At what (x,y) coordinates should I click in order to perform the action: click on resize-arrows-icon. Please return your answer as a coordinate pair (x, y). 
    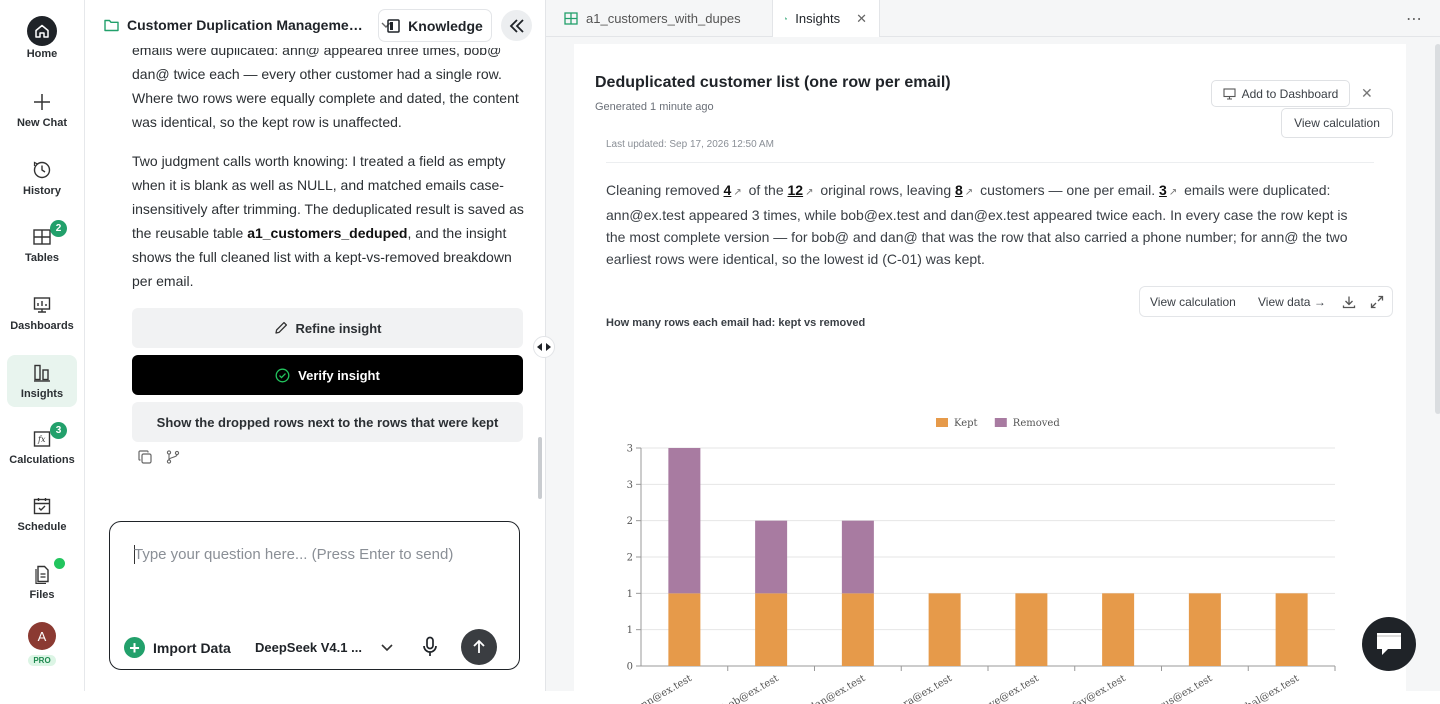
    Looking at the image, I should click on (544, 347).